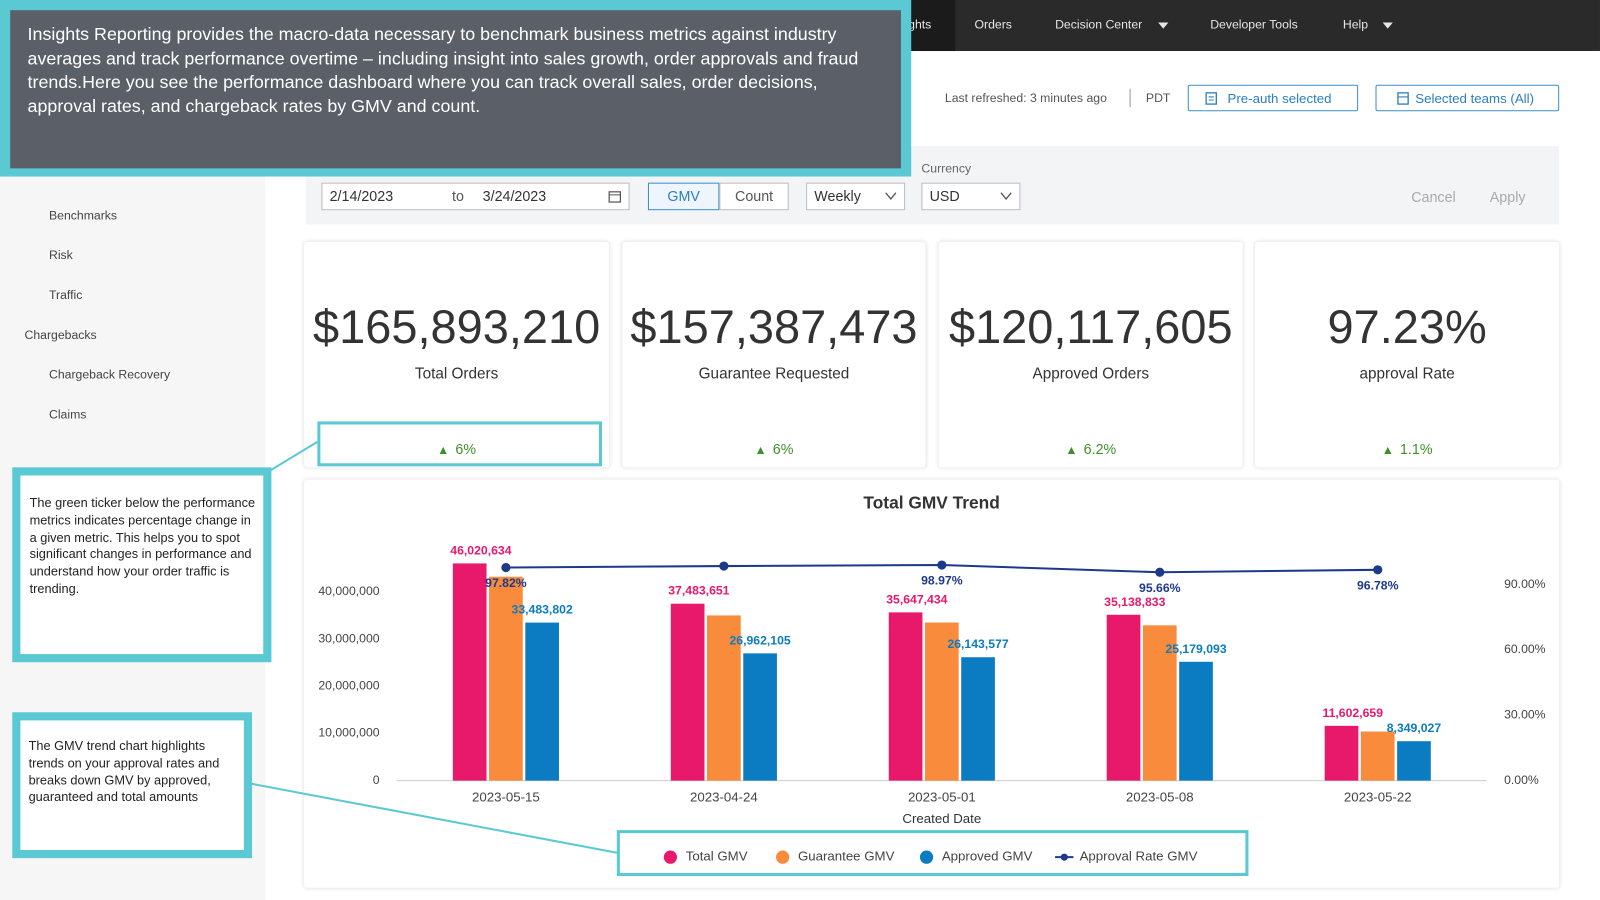  What do you see at coordinates (1273, 98) in the screenshot?
I see `pre-auth-button: Pre-auth selected` at bounding box center [1273, 98].